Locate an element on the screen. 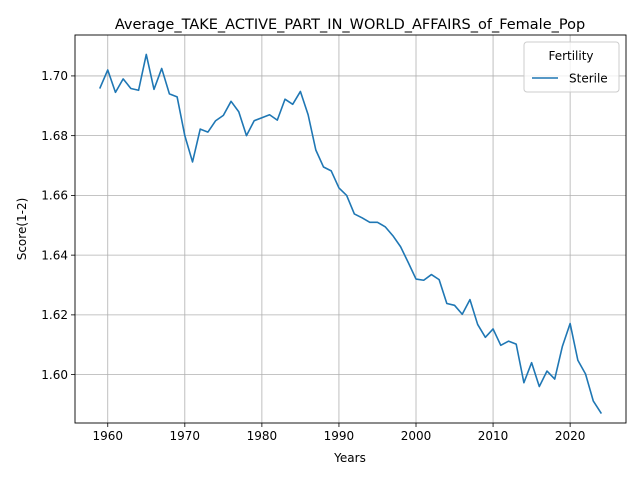 This screenshot has width=640, height=480. y-tick-label: 1.66 is located at coordinates (54, 196).